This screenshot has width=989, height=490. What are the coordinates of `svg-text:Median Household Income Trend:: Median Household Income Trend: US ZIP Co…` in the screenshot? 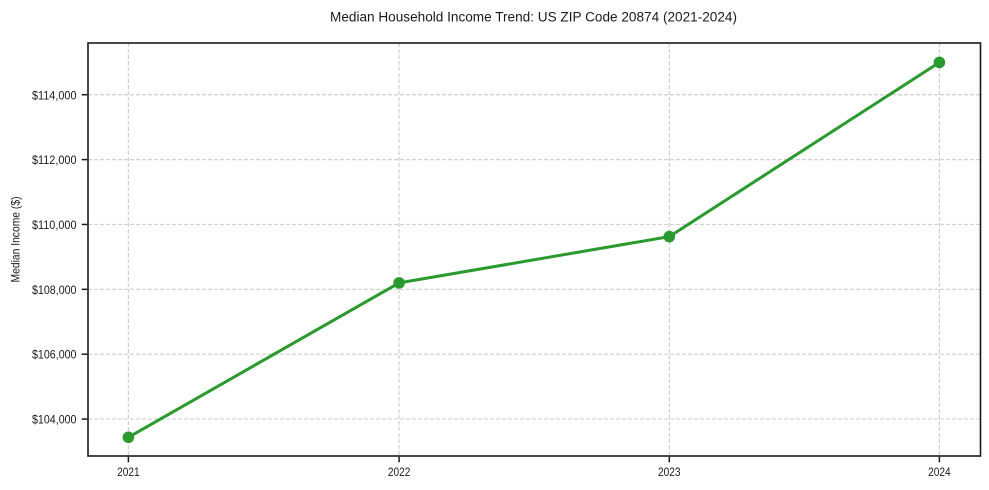 It's located at (533, 18).